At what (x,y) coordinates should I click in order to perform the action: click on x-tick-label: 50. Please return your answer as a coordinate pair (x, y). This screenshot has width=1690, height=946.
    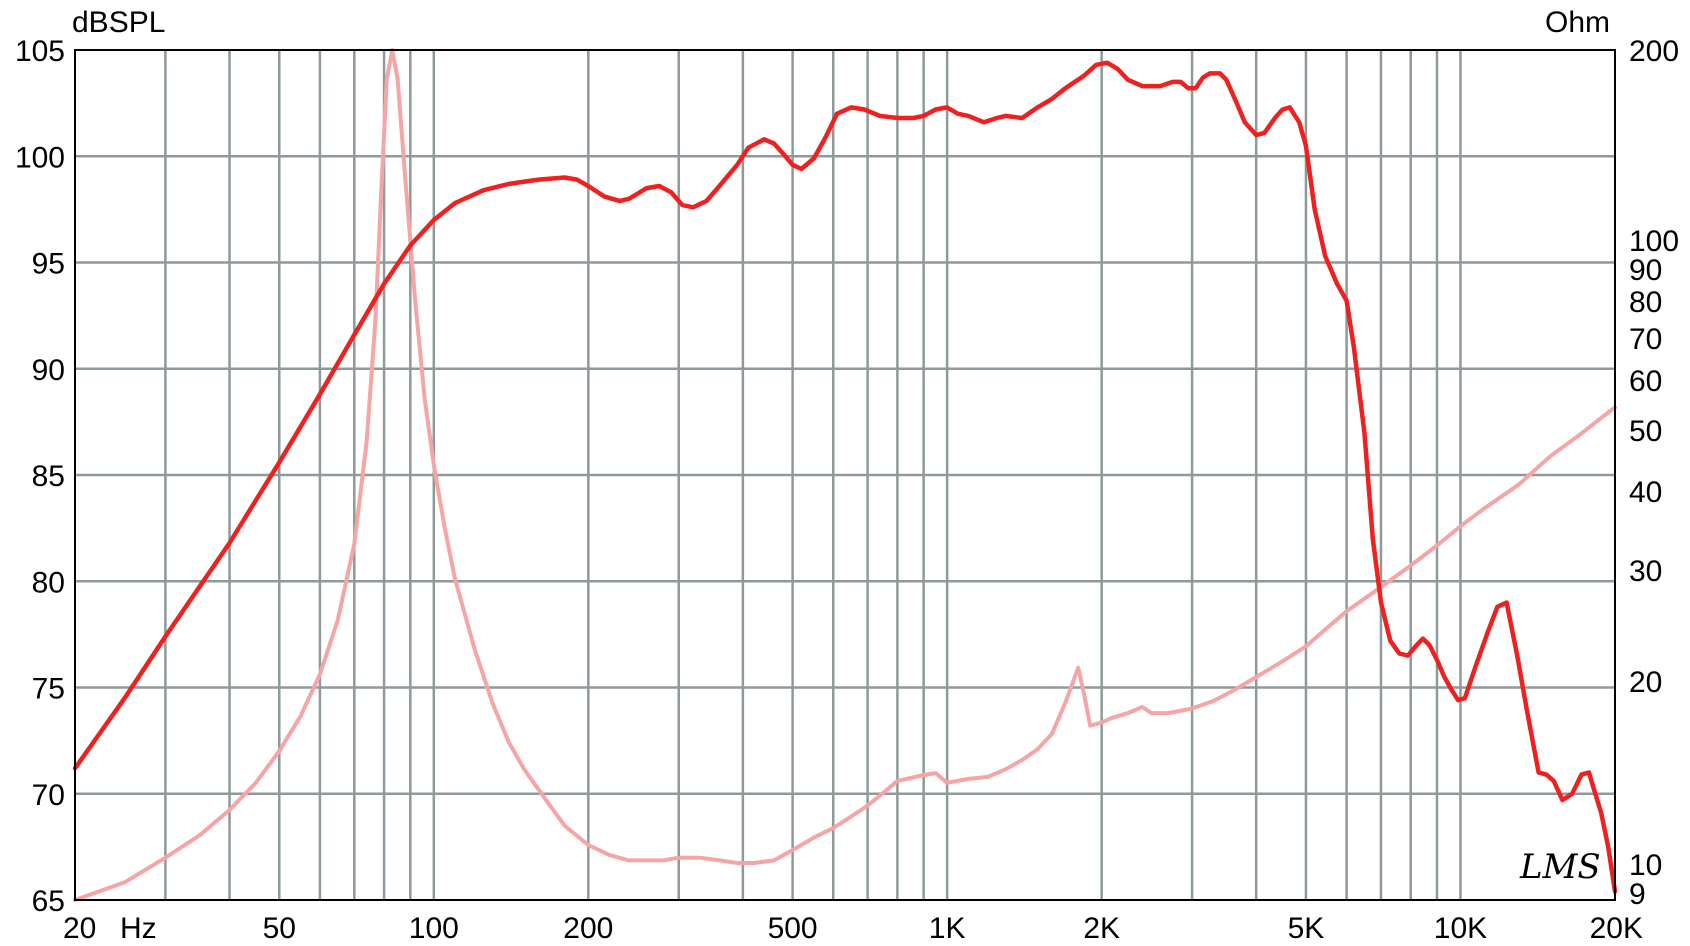
    Looking at the image, I should click on (279, 928).